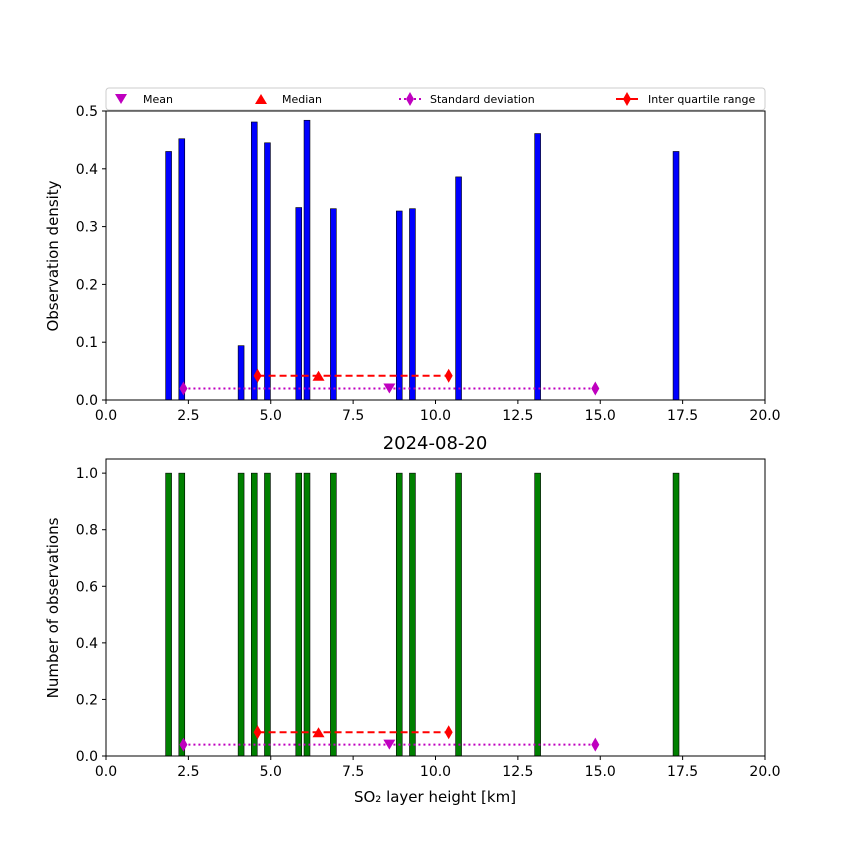  I want to click on density-y-tick-label: 0.2, so click(87, 285).